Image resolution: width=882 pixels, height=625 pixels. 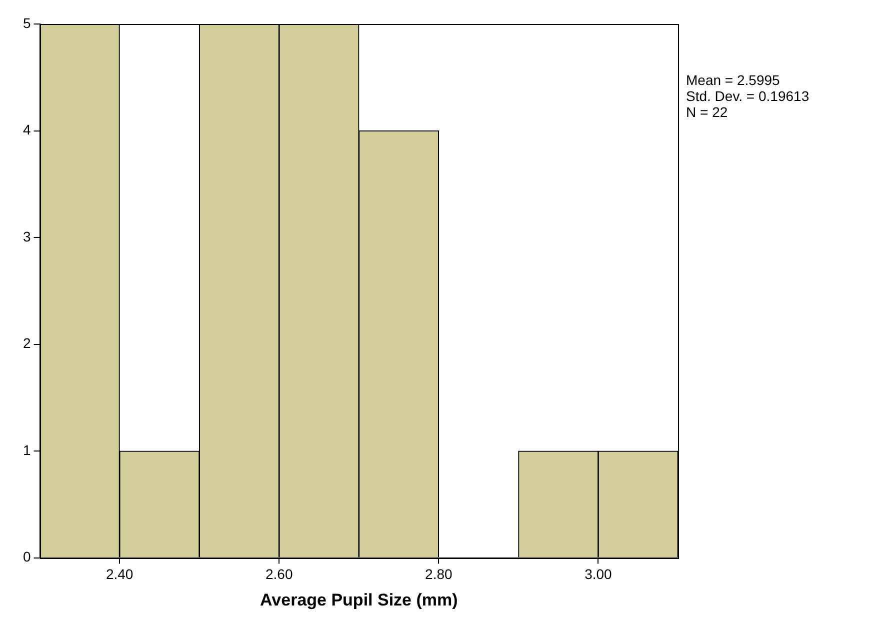 What do you see at coordinates (439, 574) in the screenshot?
I see `x-tick-label: 2.80` at bounding box center [439, 574].